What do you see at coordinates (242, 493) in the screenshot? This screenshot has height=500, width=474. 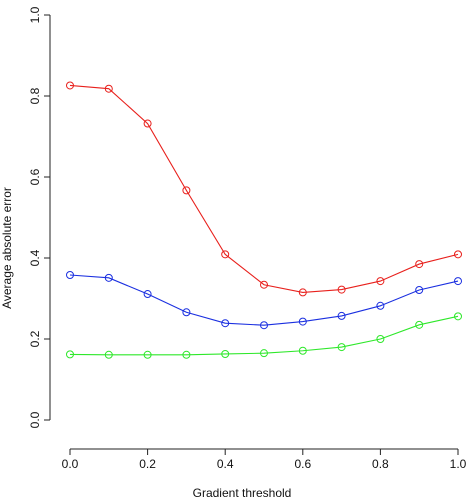 I see `x-axis-title: Gradient threshold` at bounding box center [242, 493].